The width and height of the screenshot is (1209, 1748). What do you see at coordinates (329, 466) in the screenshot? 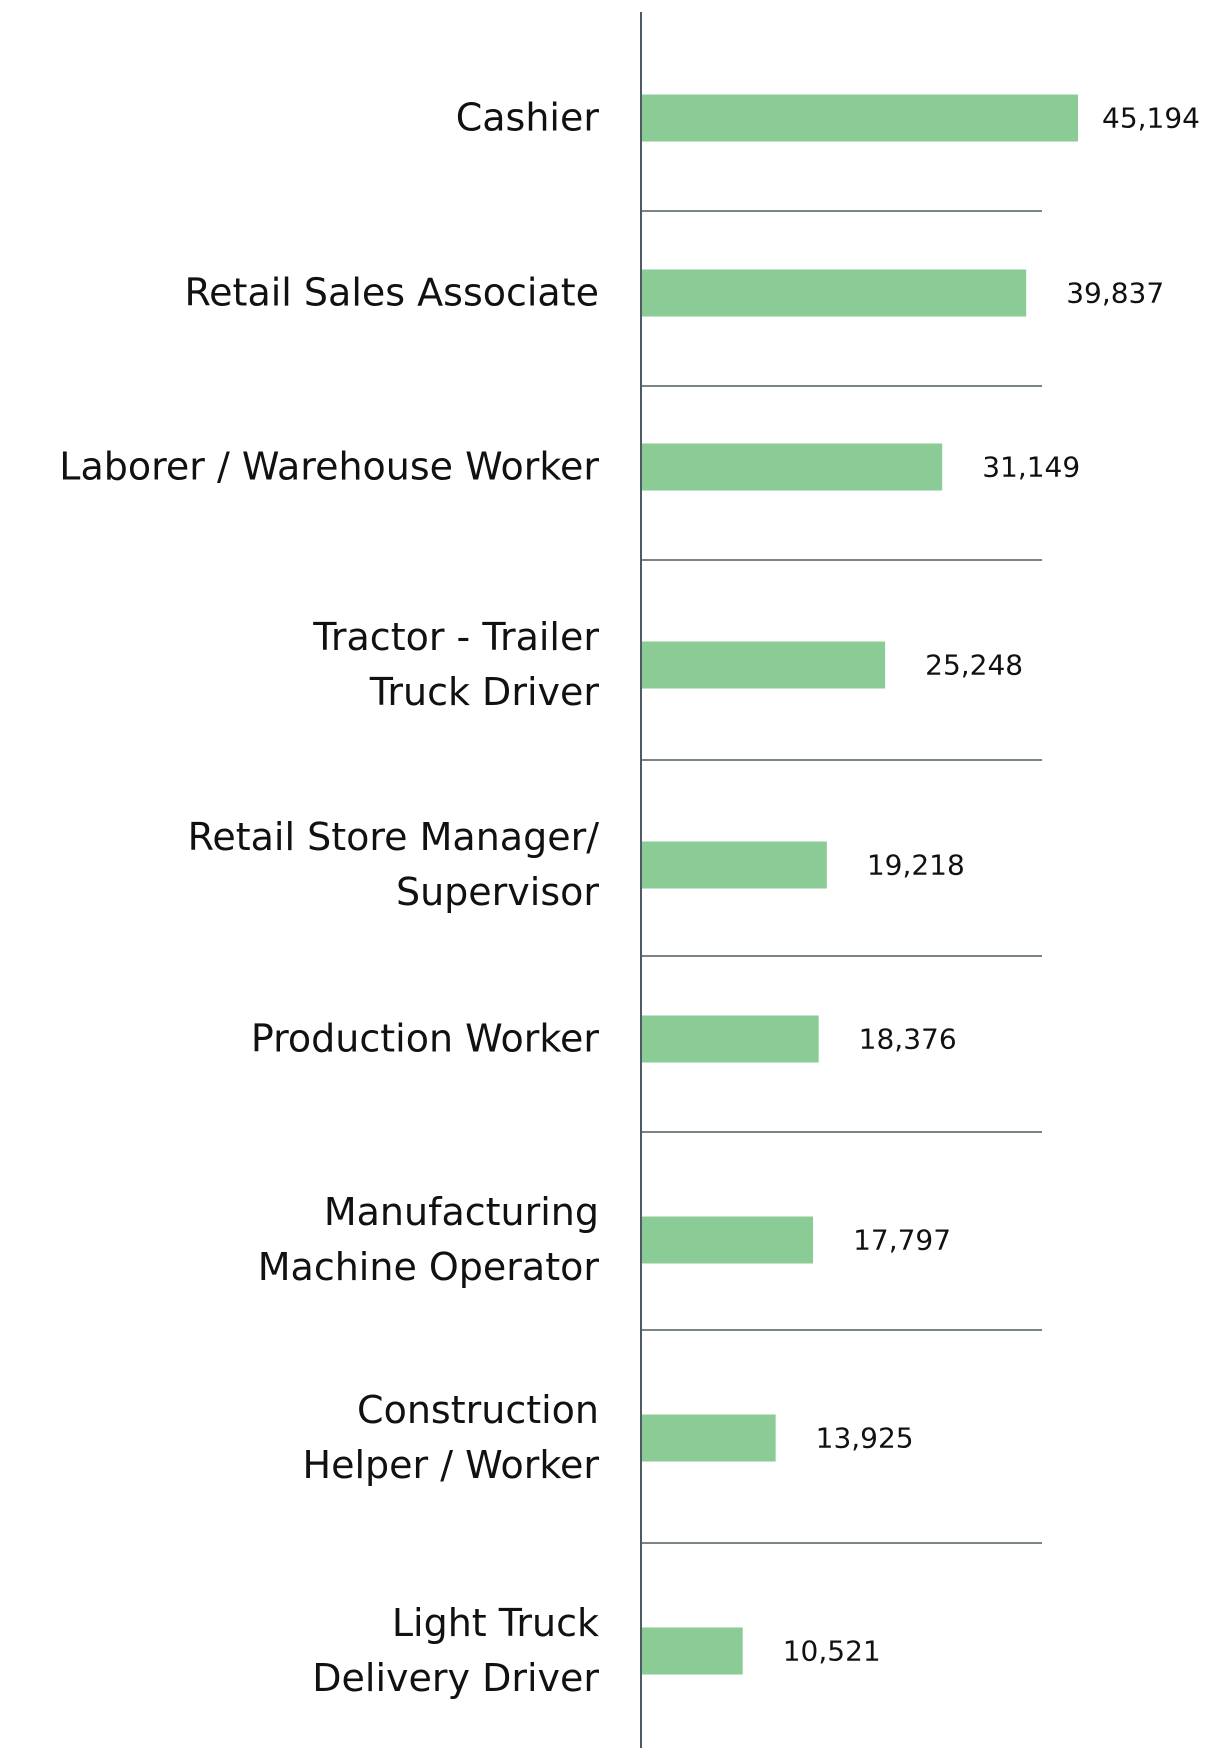
I see `category-label: Laborer / Warehouse Worker` at bounding box center [329, 466].